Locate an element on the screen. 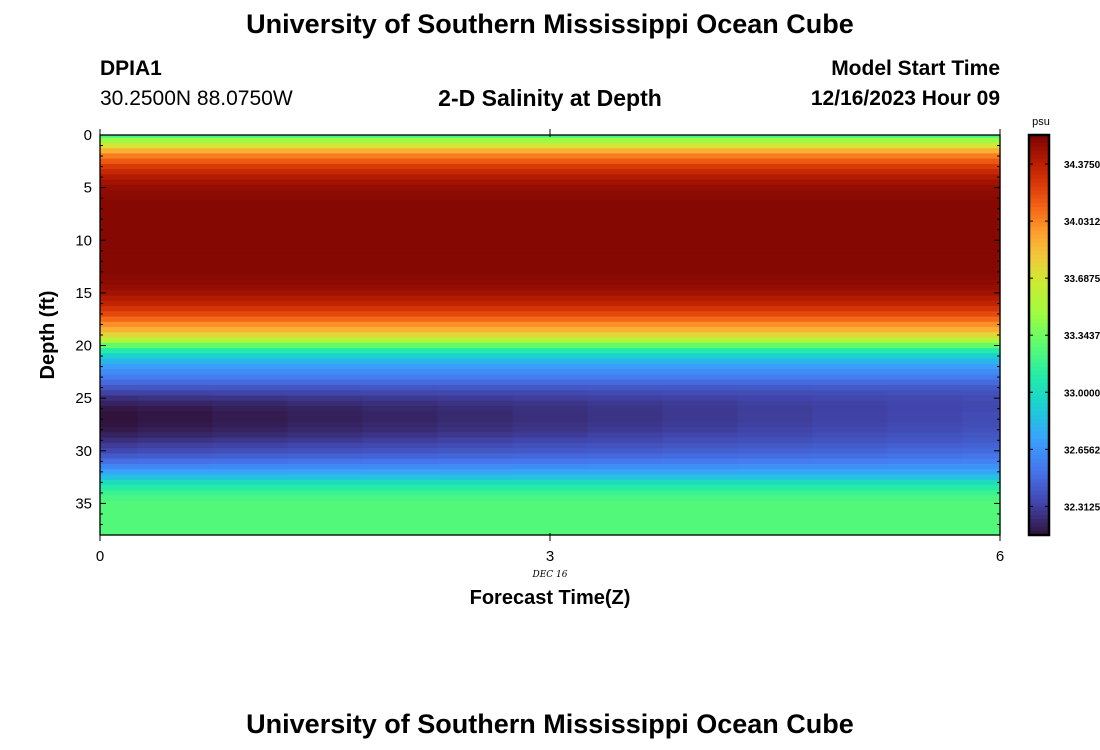  y-tick-label: 20 is located at coordinates (83, 346).